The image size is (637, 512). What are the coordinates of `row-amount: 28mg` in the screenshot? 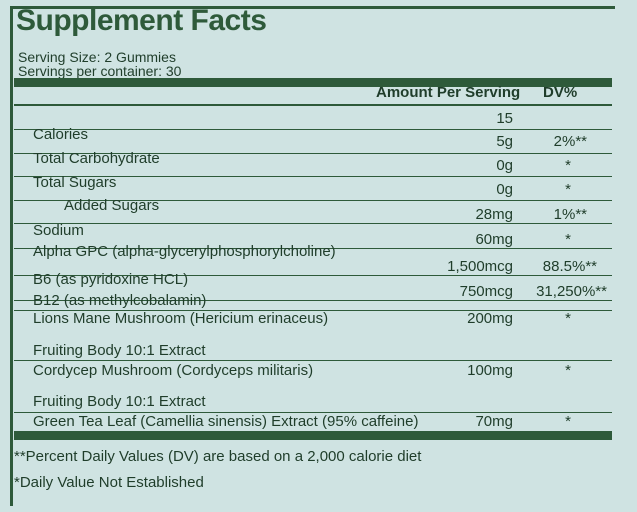 It's located at (494, 214).